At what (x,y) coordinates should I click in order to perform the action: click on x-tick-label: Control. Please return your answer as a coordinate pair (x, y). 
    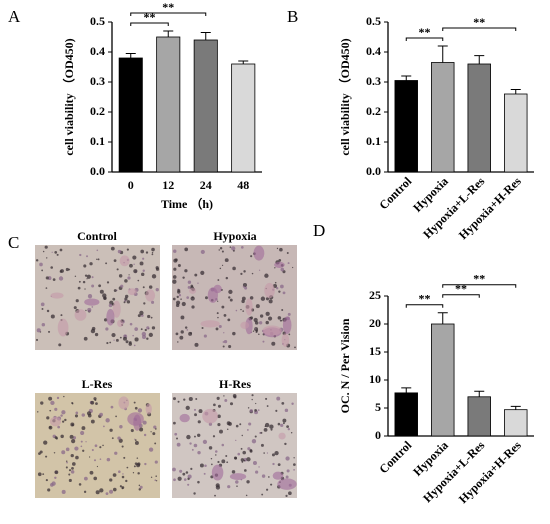
    Looking at the image, I should click on (395, 457).